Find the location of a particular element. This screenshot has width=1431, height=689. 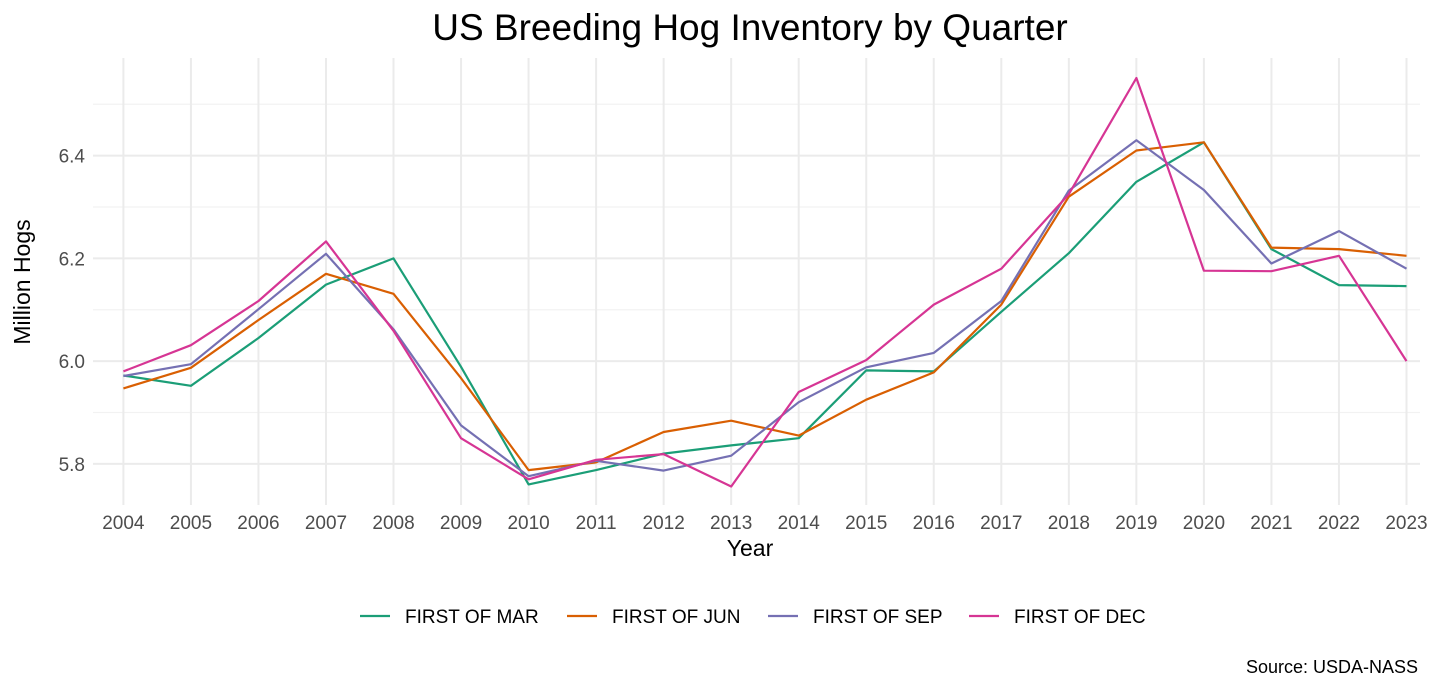

x-tick-label: 2023 is located at coordinates (1406, 523).